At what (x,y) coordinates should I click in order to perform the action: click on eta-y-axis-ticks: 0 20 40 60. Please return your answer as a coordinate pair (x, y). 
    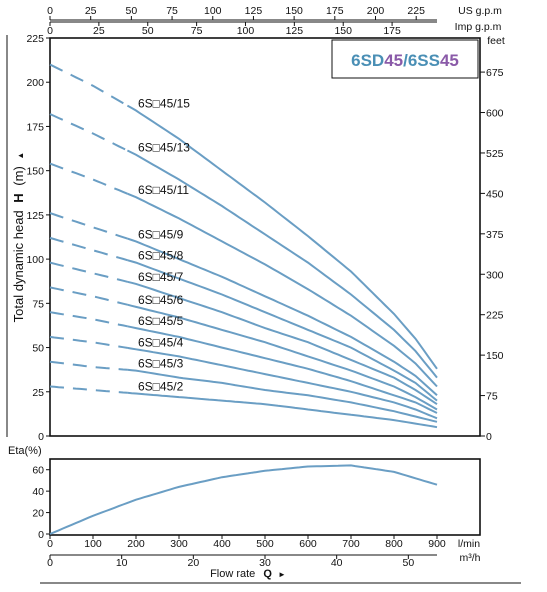
    Looking at the image, I should click on (41, 503).